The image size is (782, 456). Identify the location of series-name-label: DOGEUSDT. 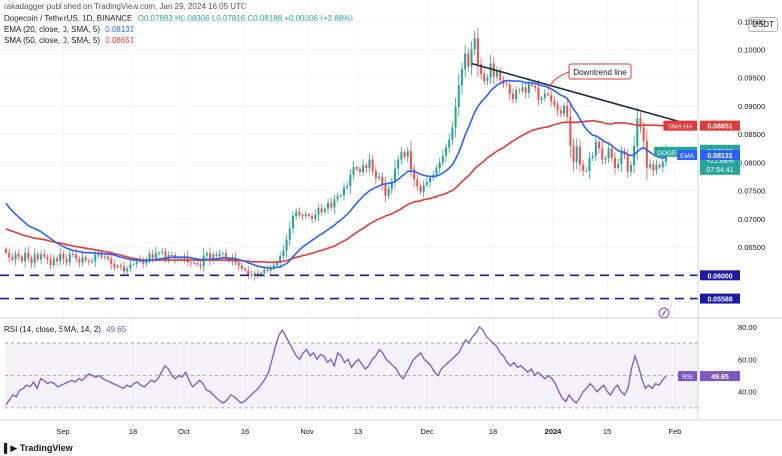
(675, 153).